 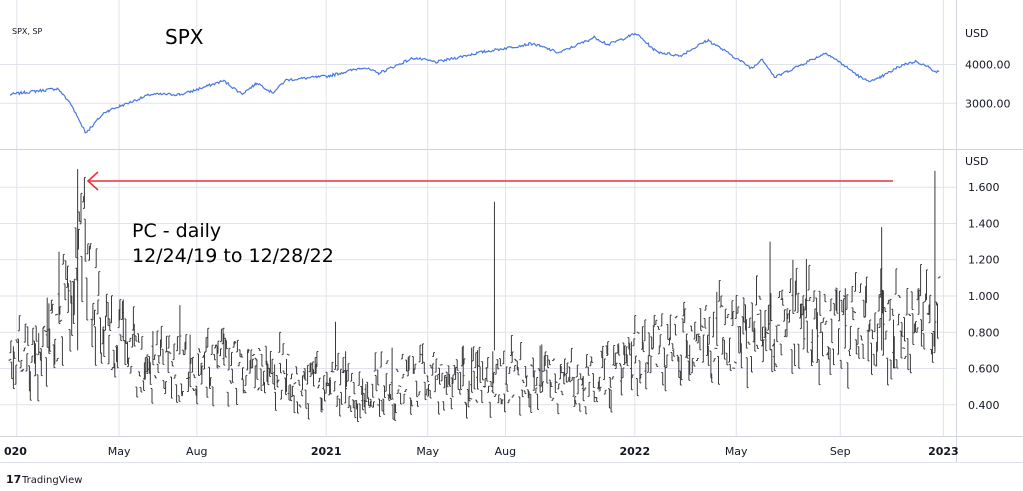 I want to click on pc-tick-label: 0.800, so click(x=984, y=332).